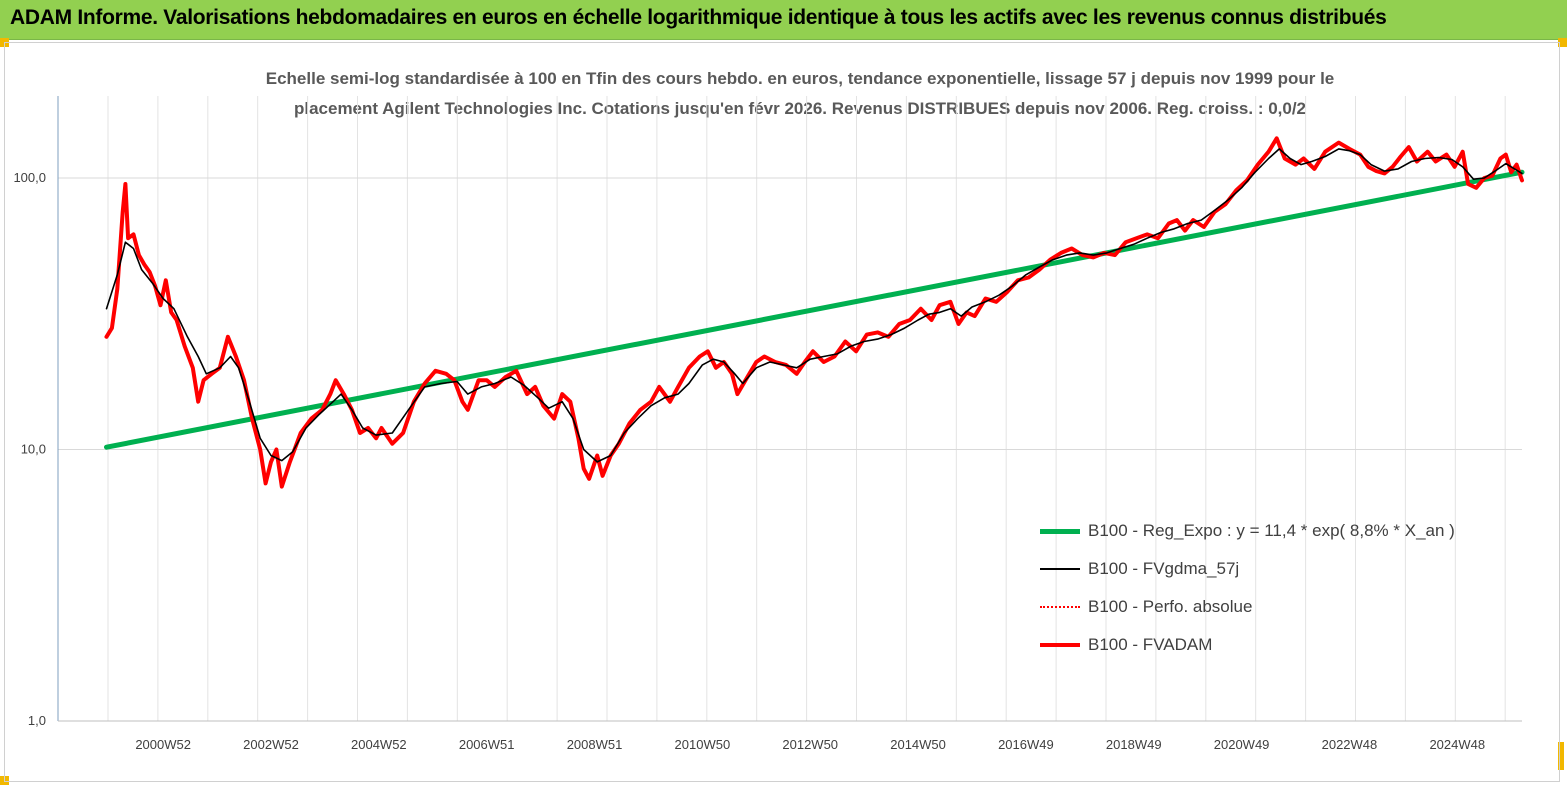 This screenshot has width=1567, height=790. Describe the element at coordinates (487, 744) in the screenshot. I see `x-tick-label: 2006W51` at that location.